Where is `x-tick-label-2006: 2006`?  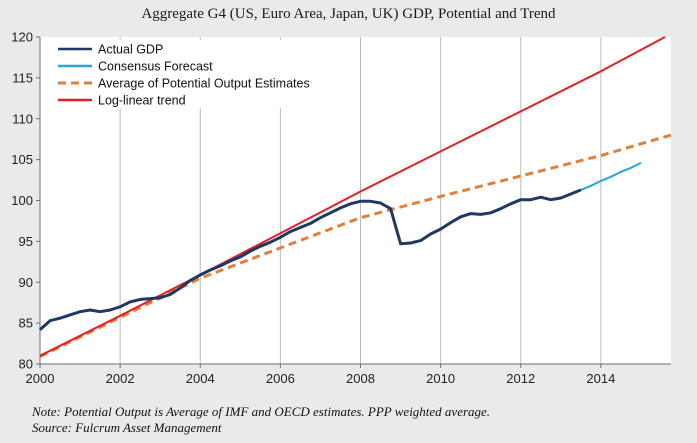
x-tick-label-2006: 2006 is located at coordinates (280, 378).